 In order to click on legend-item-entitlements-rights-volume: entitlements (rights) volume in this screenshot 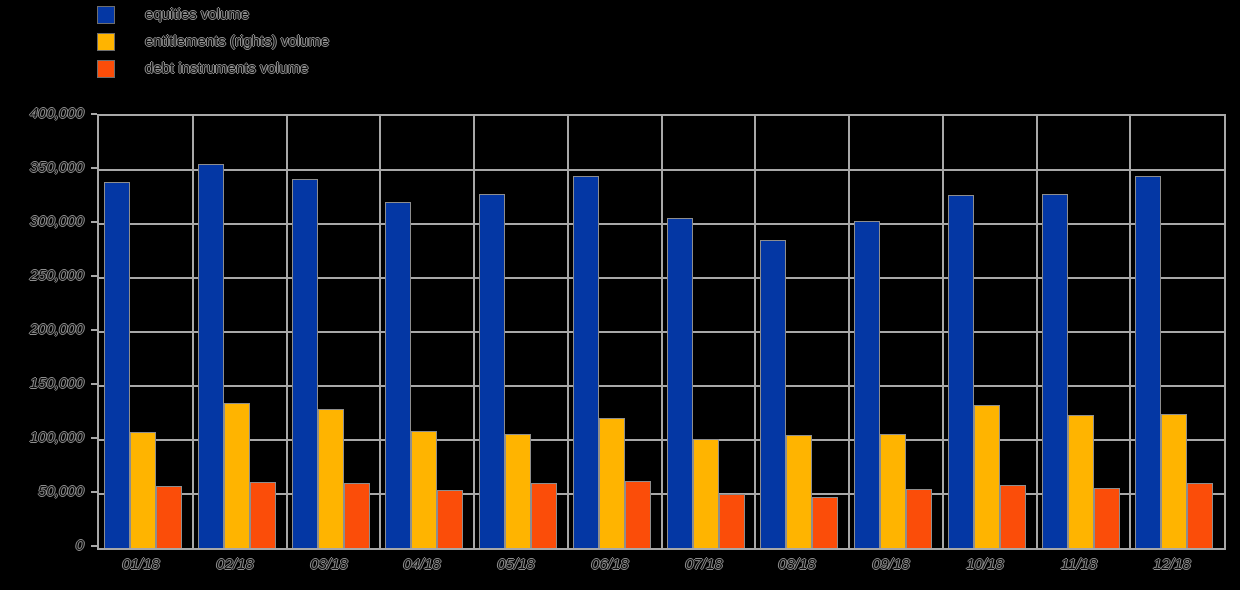, I will do `click(213, 42)`.